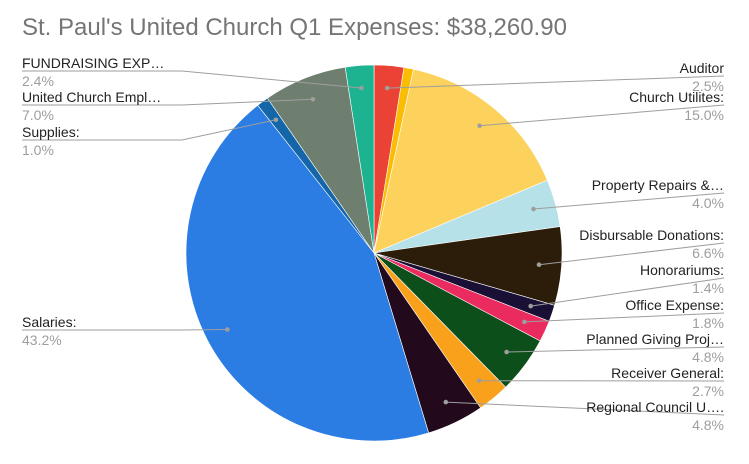 This screenshot has height=464, width=749. Describe the element at coordinates (667, 373) in the screenshot. I see `slice-label: Receiver General:` at that location.